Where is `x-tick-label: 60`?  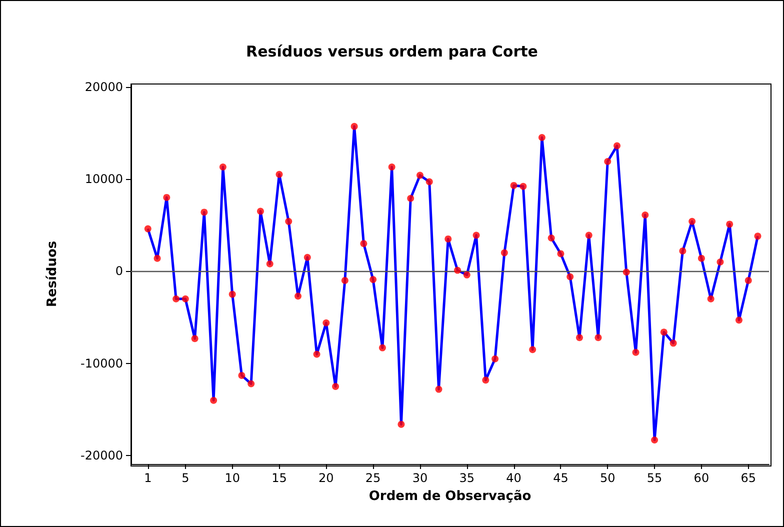 x-tick-label: 60 is located at coordinates (702, 478).